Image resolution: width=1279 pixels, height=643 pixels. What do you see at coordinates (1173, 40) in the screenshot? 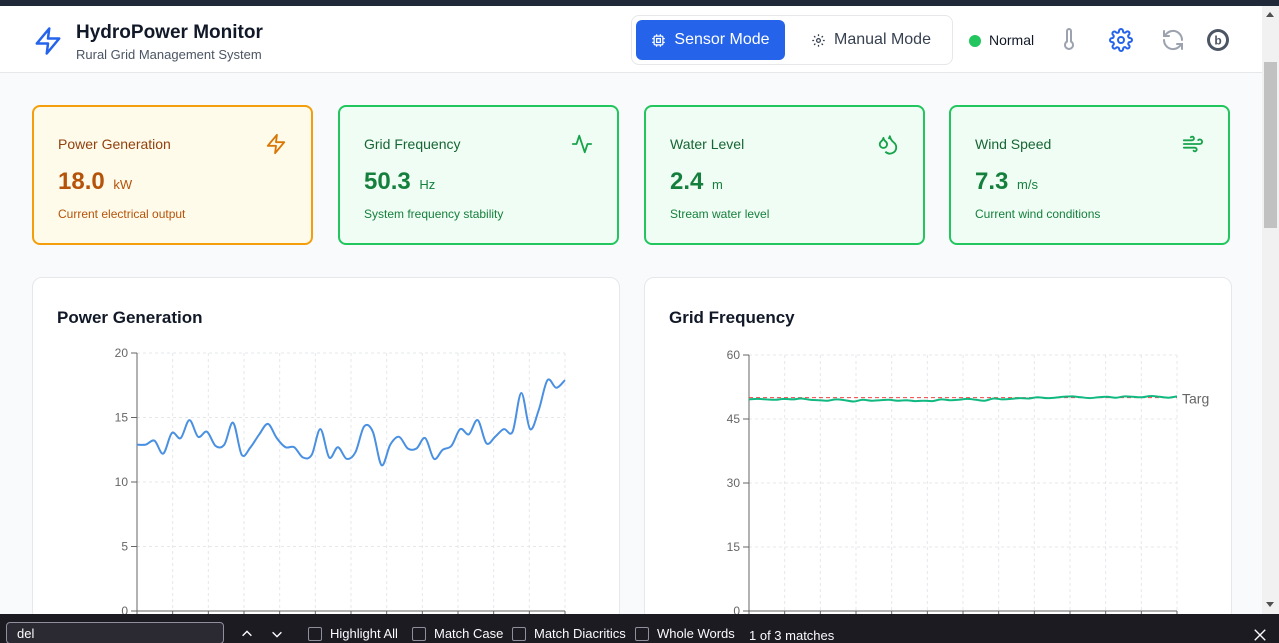
I see `refresh-icon` at bounding box center [1173, 40].